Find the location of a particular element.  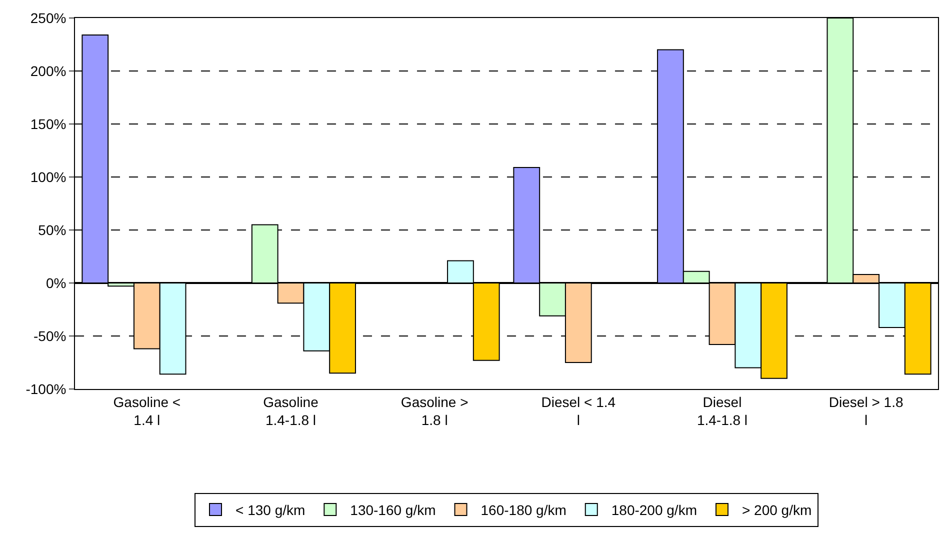

y-tick-label: 150% is located at coordinates (48, 124).